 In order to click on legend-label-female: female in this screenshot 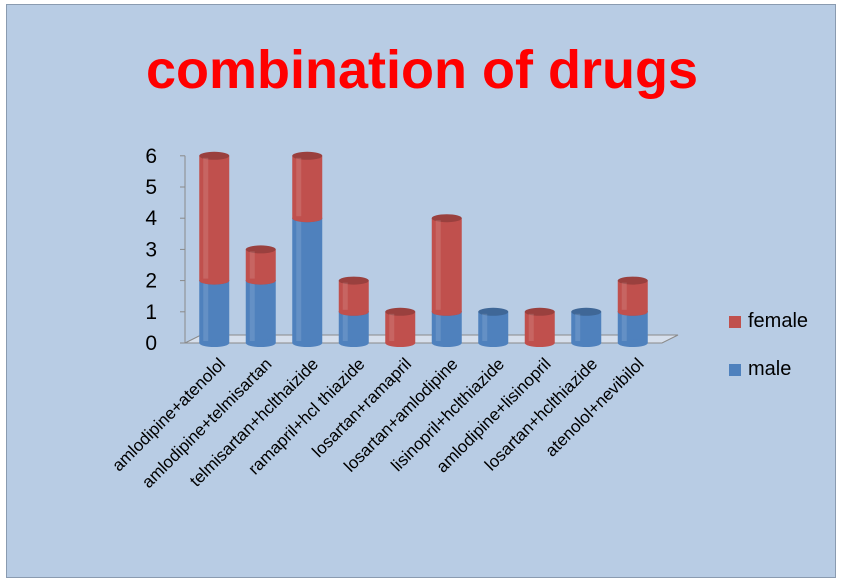, I will do `click(778, 321)`.